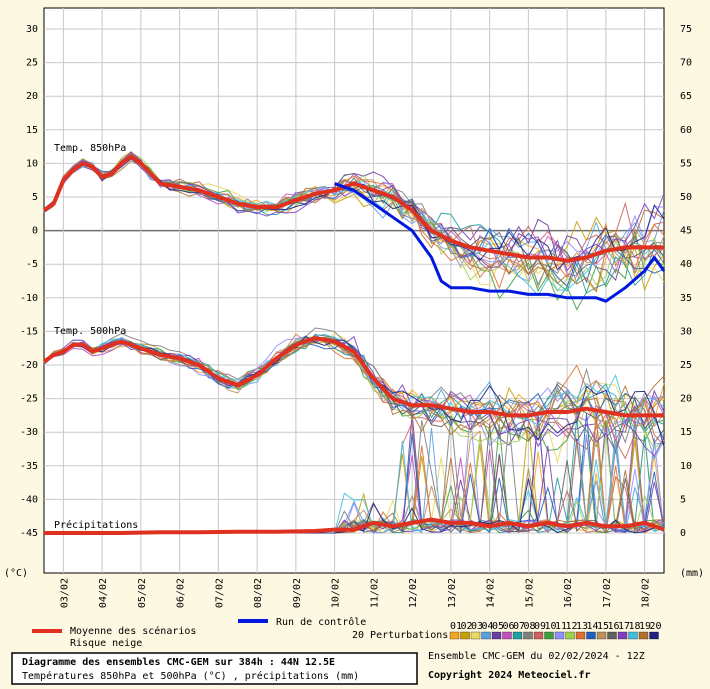 This screenshot has height=689, width=710. Describe the element at coordinates (142, 593) in the screenshot. I see `x-tick-label: 05/02` at that location.